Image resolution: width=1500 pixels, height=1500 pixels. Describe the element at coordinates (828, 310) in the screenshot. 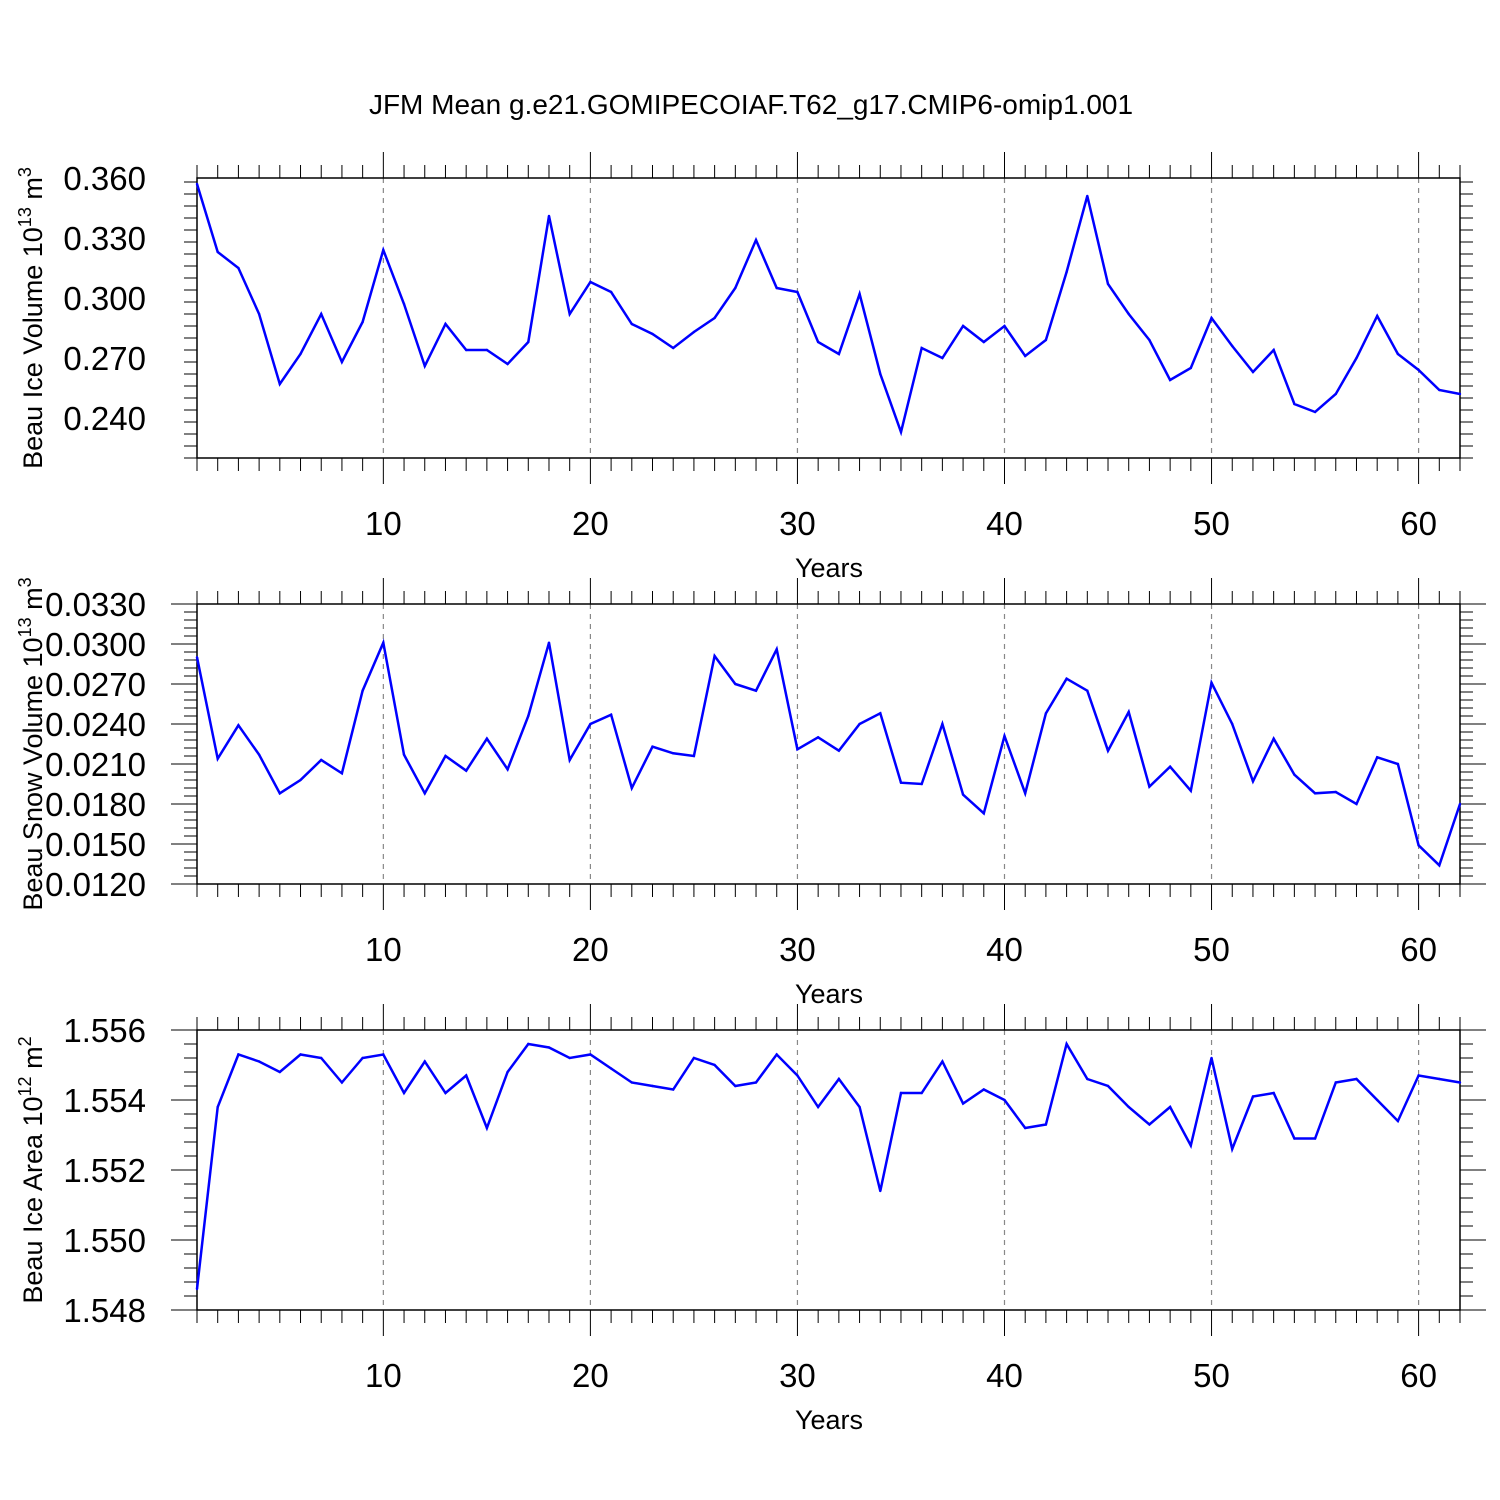

I see `series-line` at that location.